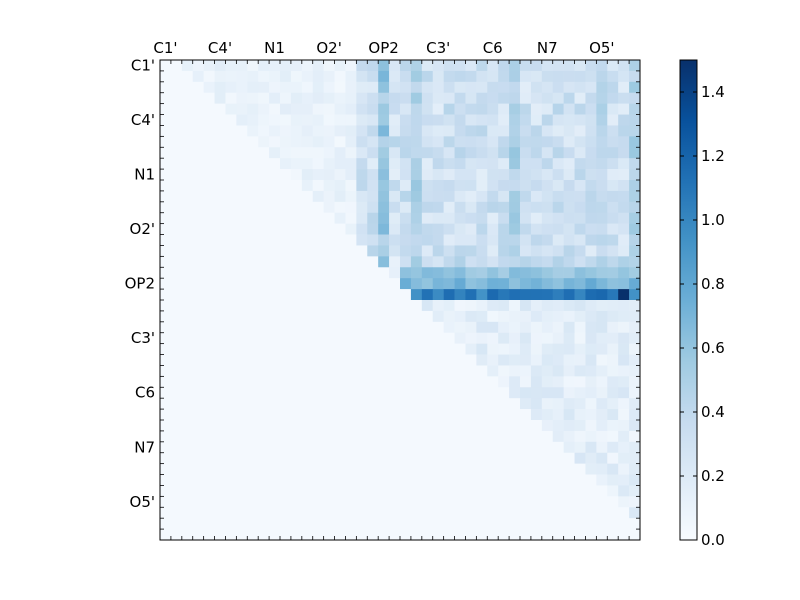 Image resolution: width=800 pixels, height=600 pixels. Describe the element at coordinates (165, 48) in the screenshot. I see `x-tick-label: C1'` at that location.